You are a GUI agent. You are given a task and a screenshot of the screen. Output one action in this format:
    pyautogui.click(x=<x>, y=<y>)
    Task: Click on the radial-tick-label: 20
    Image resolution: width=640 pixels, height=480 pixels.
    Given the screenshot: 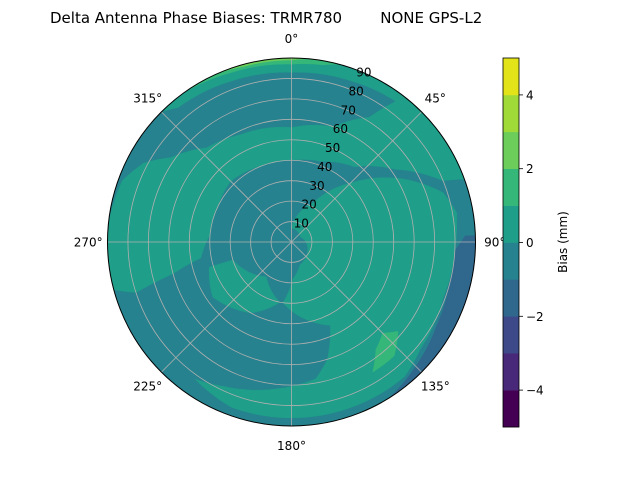 What is the action you would take?
    pyautogui.click(x=309, y=205)
    